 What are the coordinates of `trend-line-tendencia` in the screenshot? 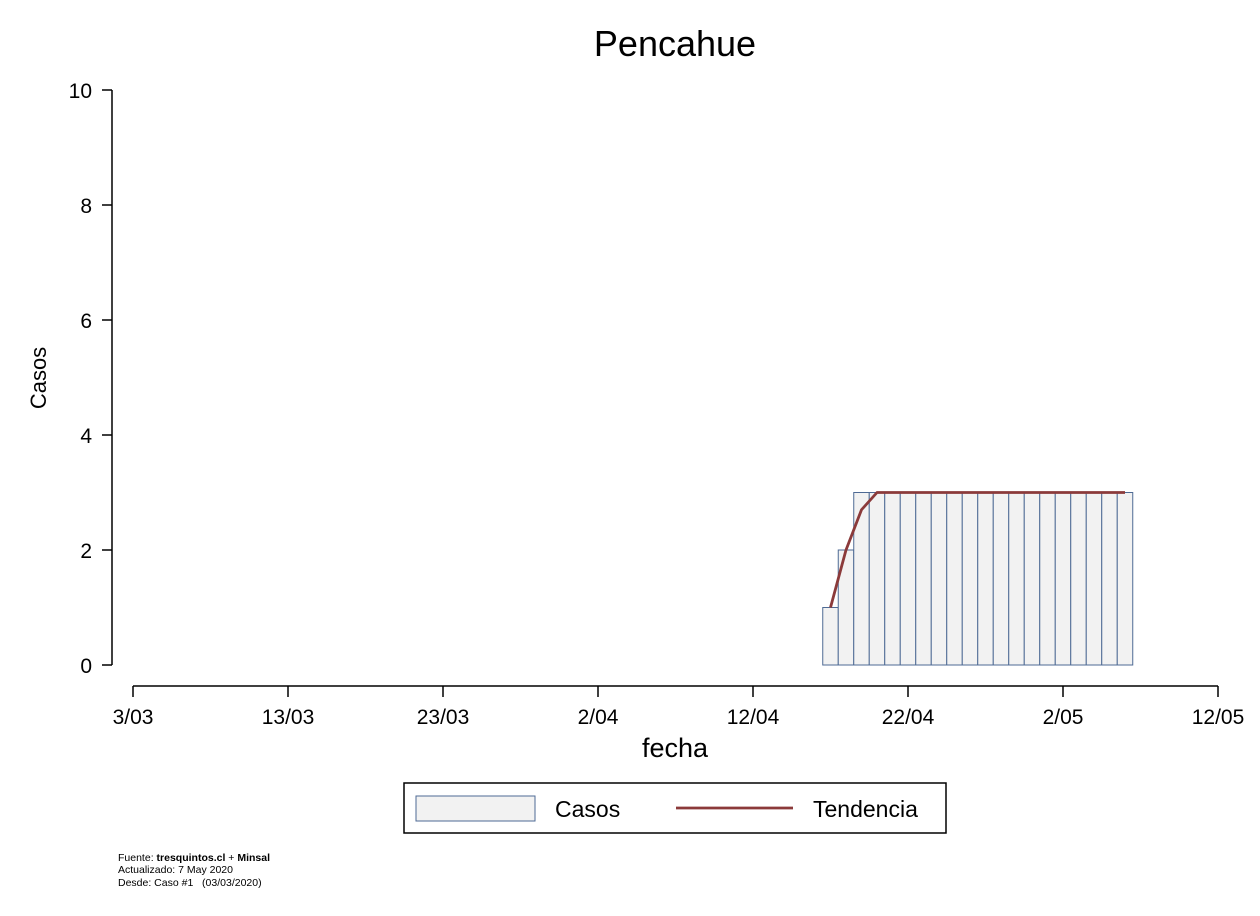 It's located at (977, 549).